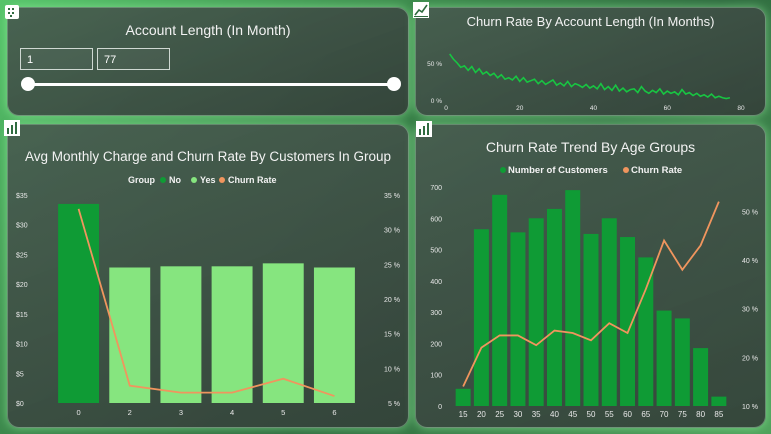 The width and height of the screenshot is (771, 434). Describe the element at coordinates (572, 414) in the screenshot. I see `x-tick-label: 45` at that location.